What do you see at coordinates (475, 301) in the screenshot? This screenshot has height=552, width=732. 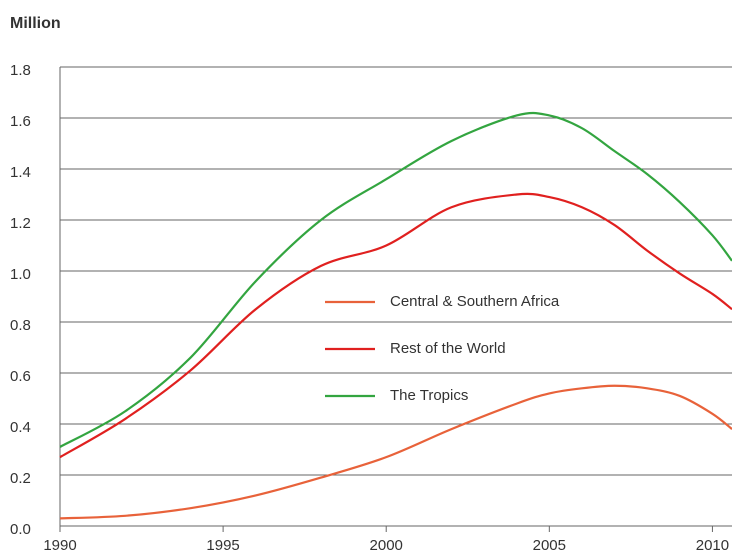 I see `legend-label: Central & Southern Africa` at bounding box center [475, 301].